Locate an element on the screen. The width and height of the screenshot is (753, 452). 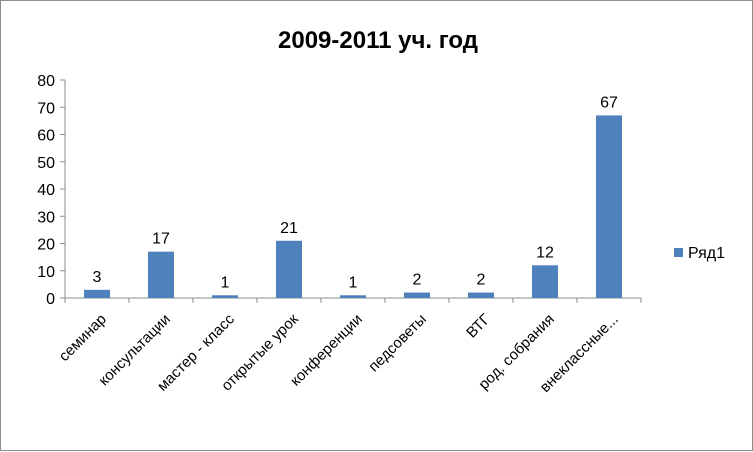
y-tick-label: 30 is located at coordinates (46, 217).